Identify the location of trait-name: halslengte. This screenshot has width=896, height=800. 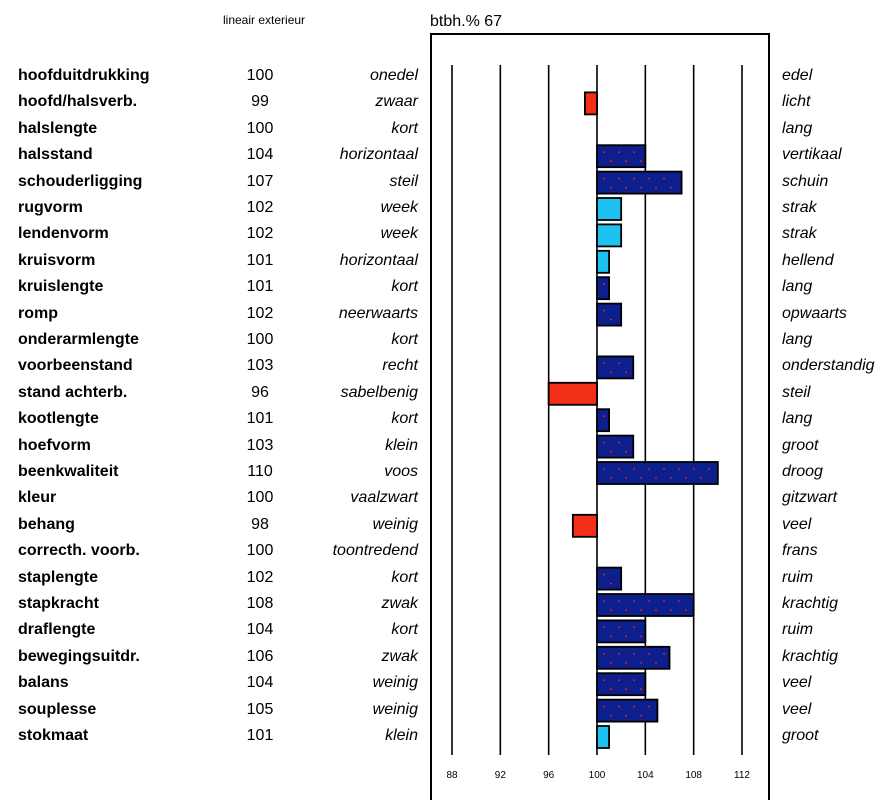
(58, 128).